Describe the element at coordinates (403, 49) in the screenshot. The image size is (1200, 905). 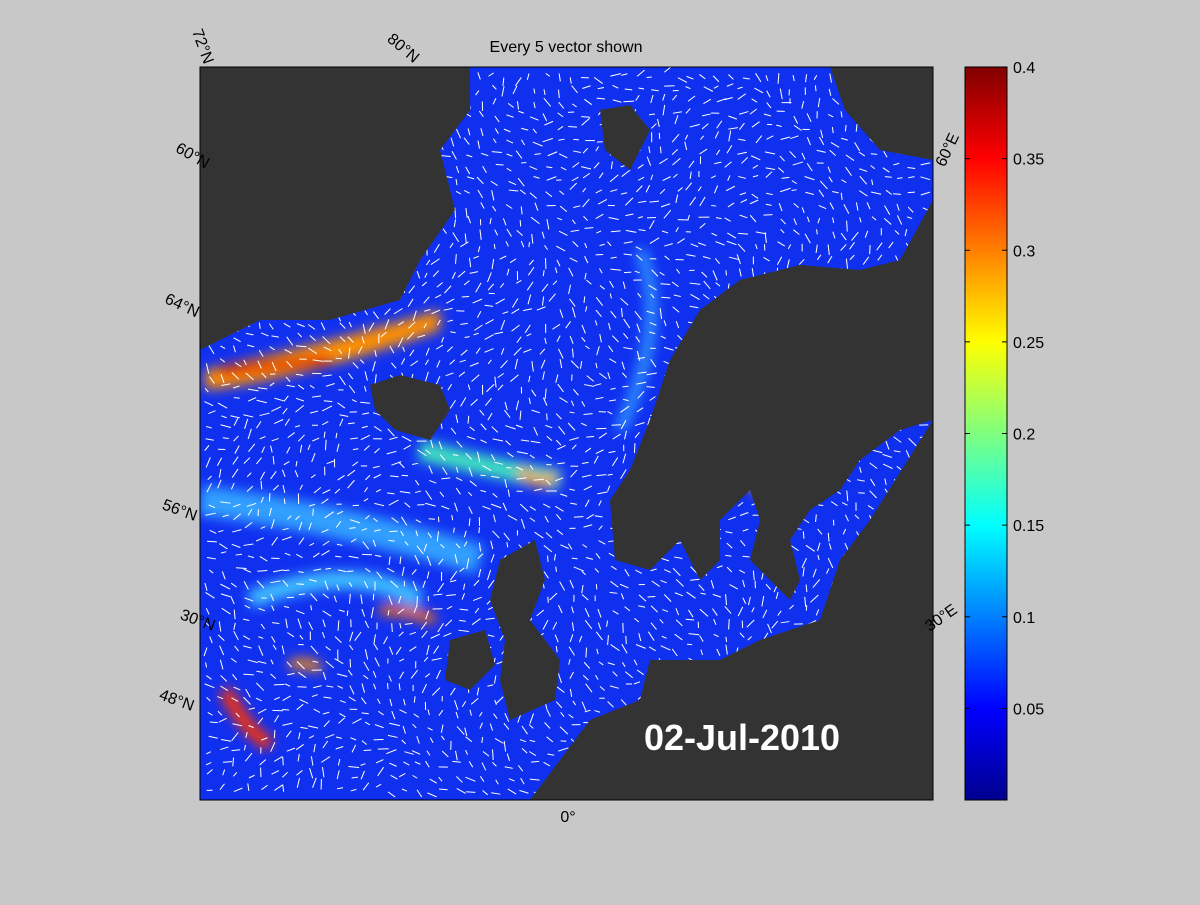
I see `grid-label: 80°N` at that location.